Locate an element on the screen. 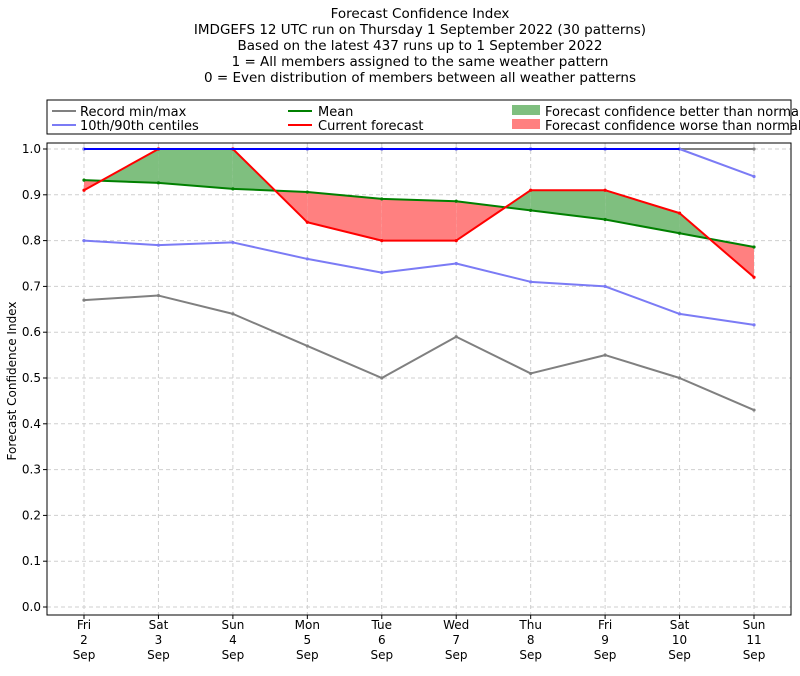 This screenshot has width=800, height=676. x-tick-label-line: Fri is located at coordinates (605, 625).